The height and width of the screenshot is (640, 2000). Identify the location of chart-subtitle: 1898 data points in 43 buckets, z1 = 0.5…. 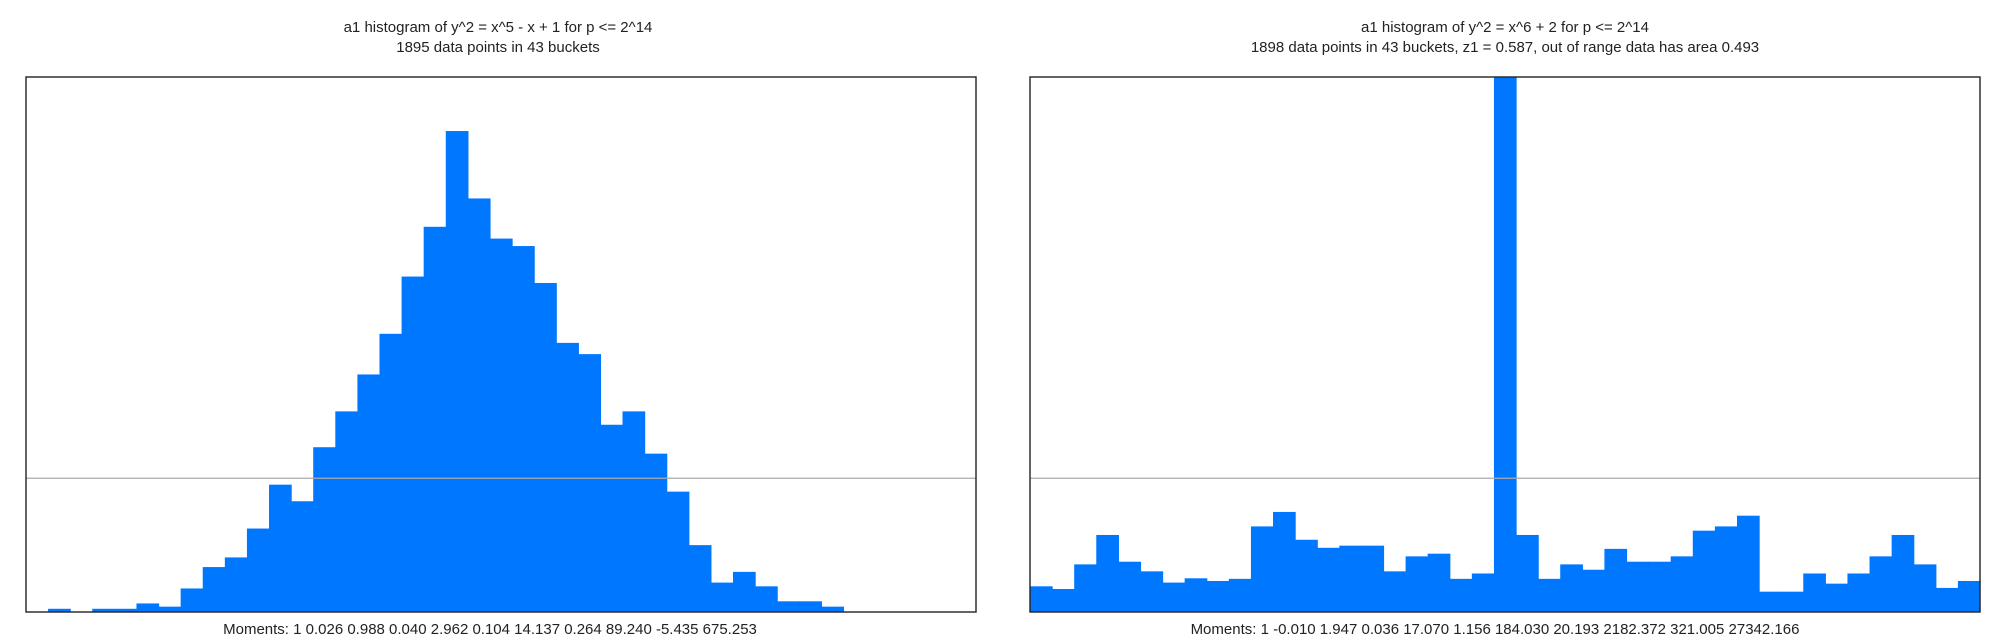
(1505, 47).